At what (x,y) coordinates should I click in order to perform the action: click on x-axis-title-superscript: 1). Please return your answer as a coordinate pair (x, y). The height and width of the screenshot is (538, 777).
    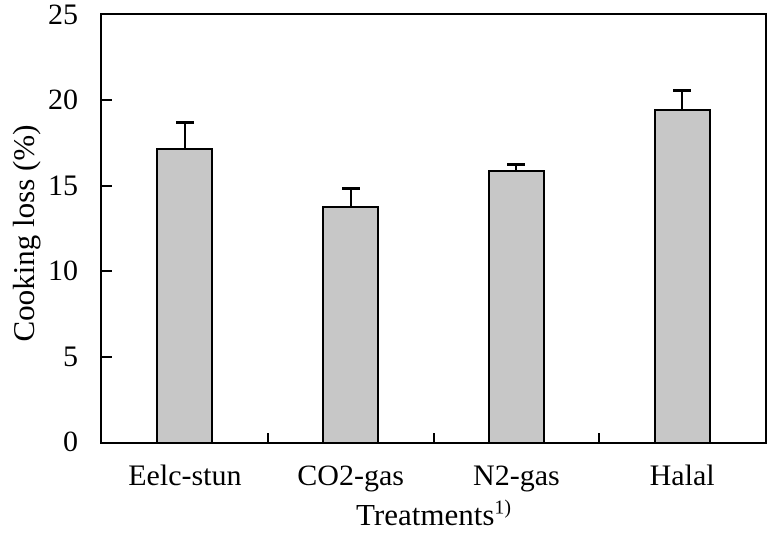
    Looking at the image, I should click on (502, 507).